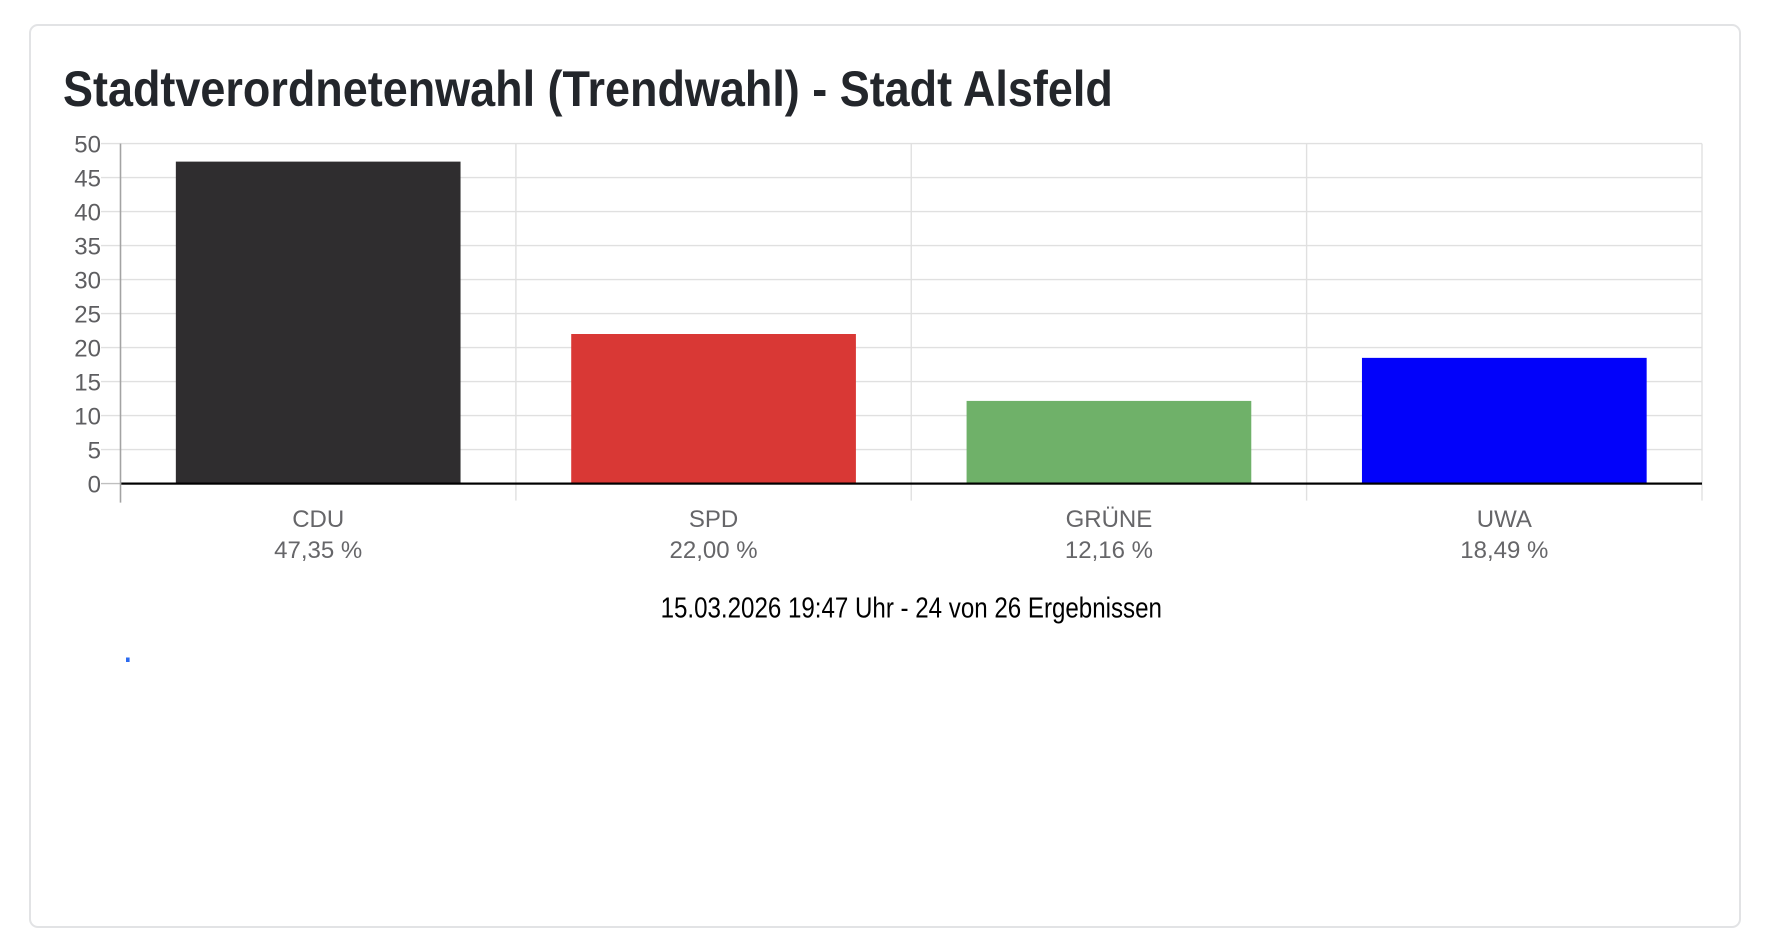 Image resolution: width=1786 pixels, height=928 pixels. I want to click on svg-text: 30, so click(87, 281).